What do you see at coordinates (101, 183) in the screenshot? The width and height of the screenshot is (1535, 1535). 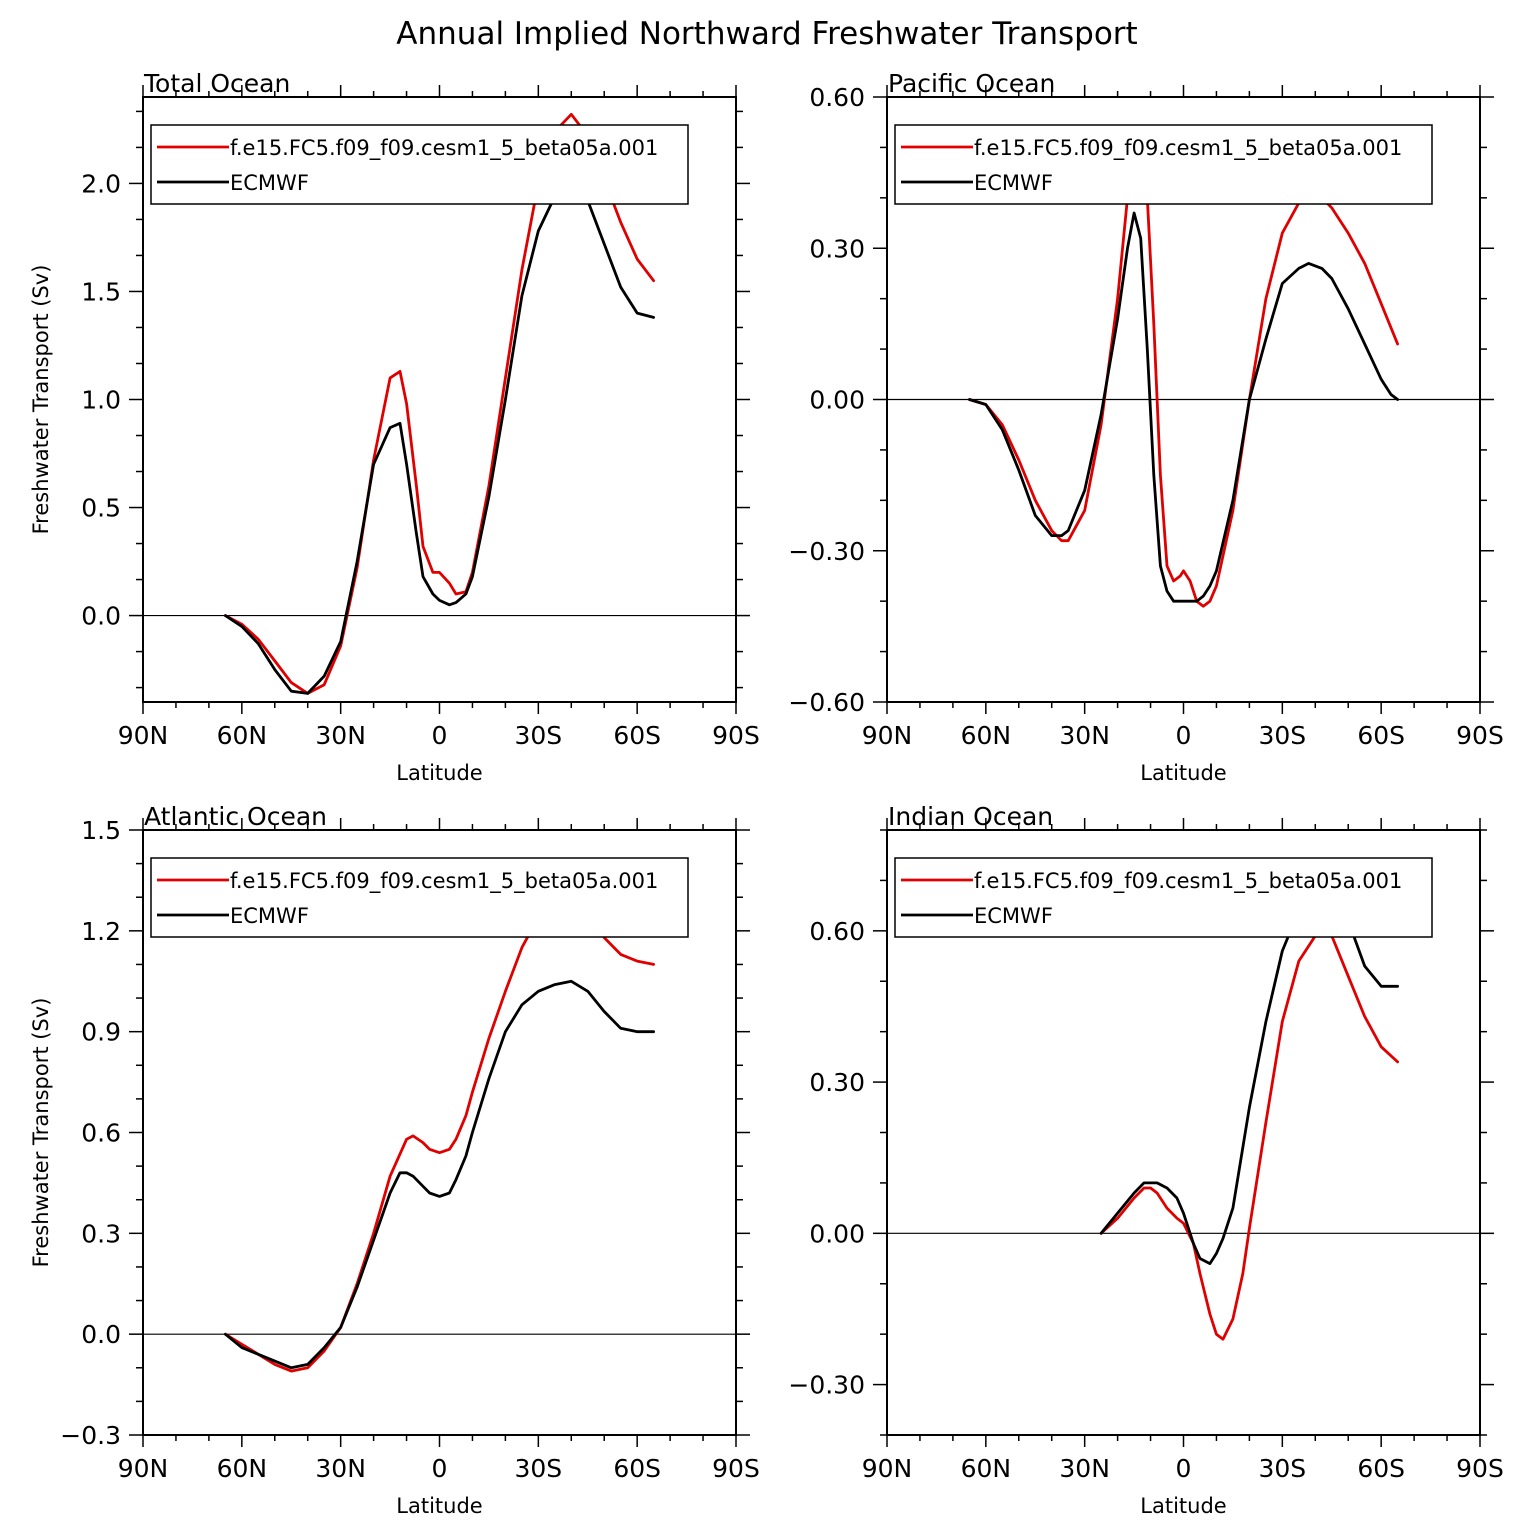 I see `y-tick-label: 2.0` at bounding box center [101, 183].